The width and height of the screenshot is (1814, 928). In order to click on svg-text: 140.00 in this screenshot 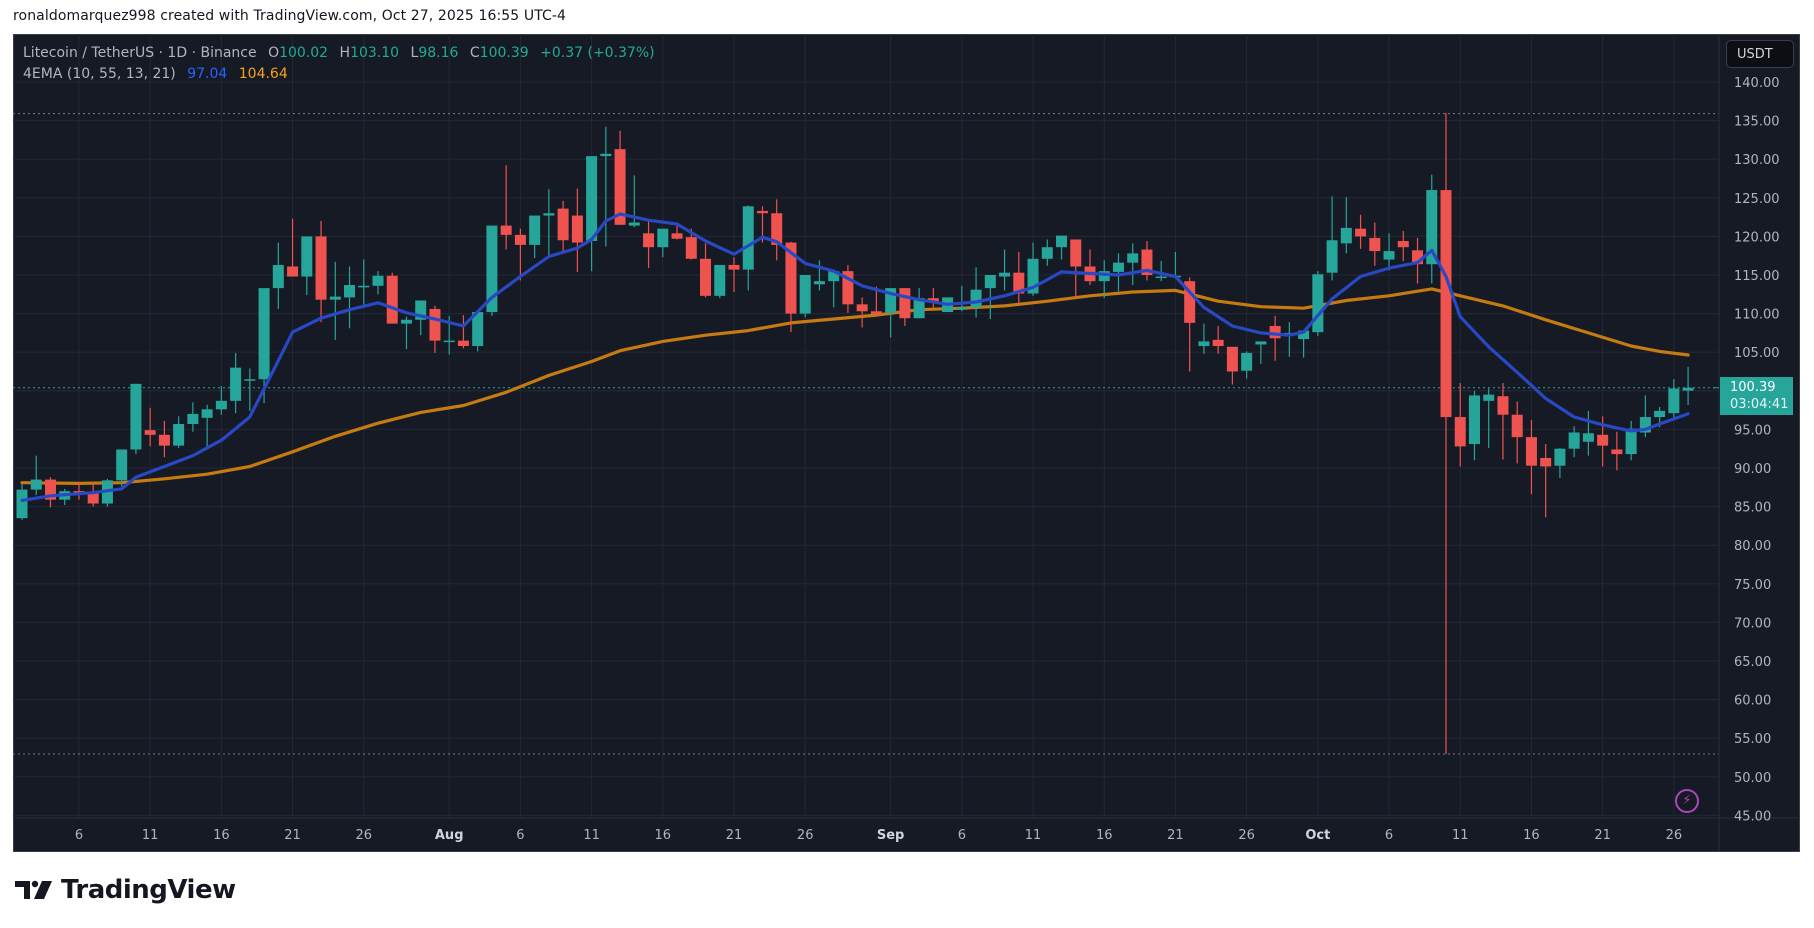, I will do `click(1757, 83)`.